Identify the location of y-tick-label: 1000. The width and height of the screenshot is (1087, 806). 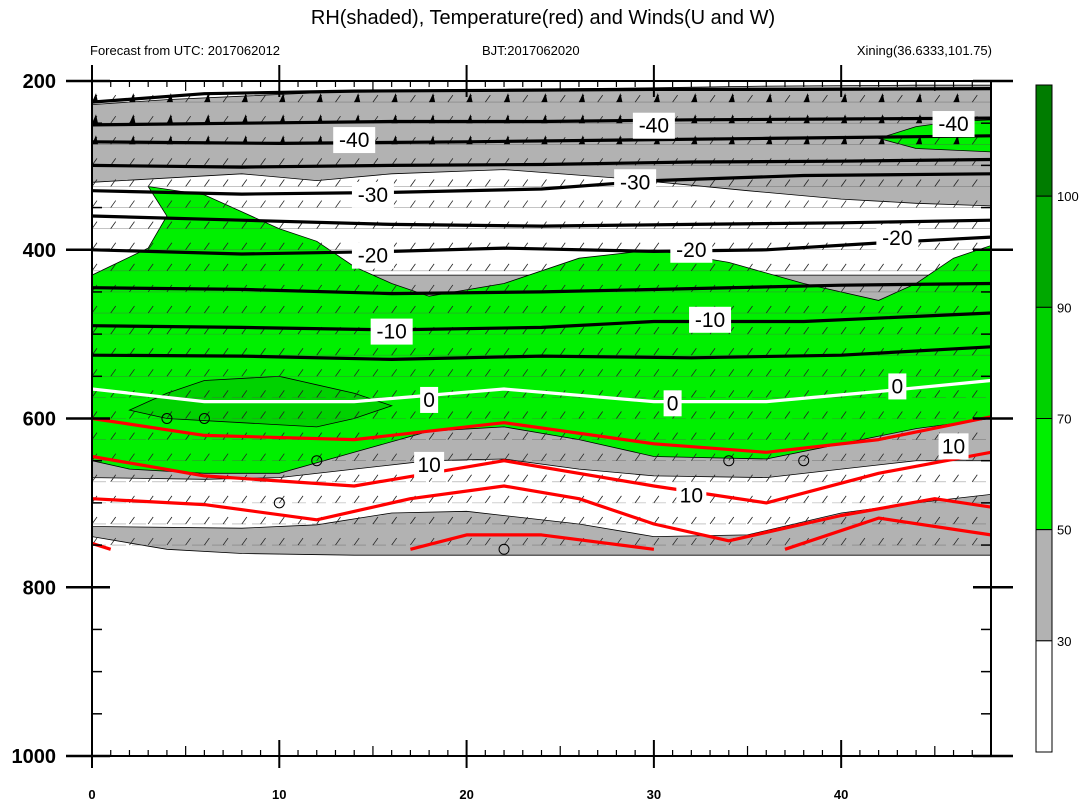
(34, 757).